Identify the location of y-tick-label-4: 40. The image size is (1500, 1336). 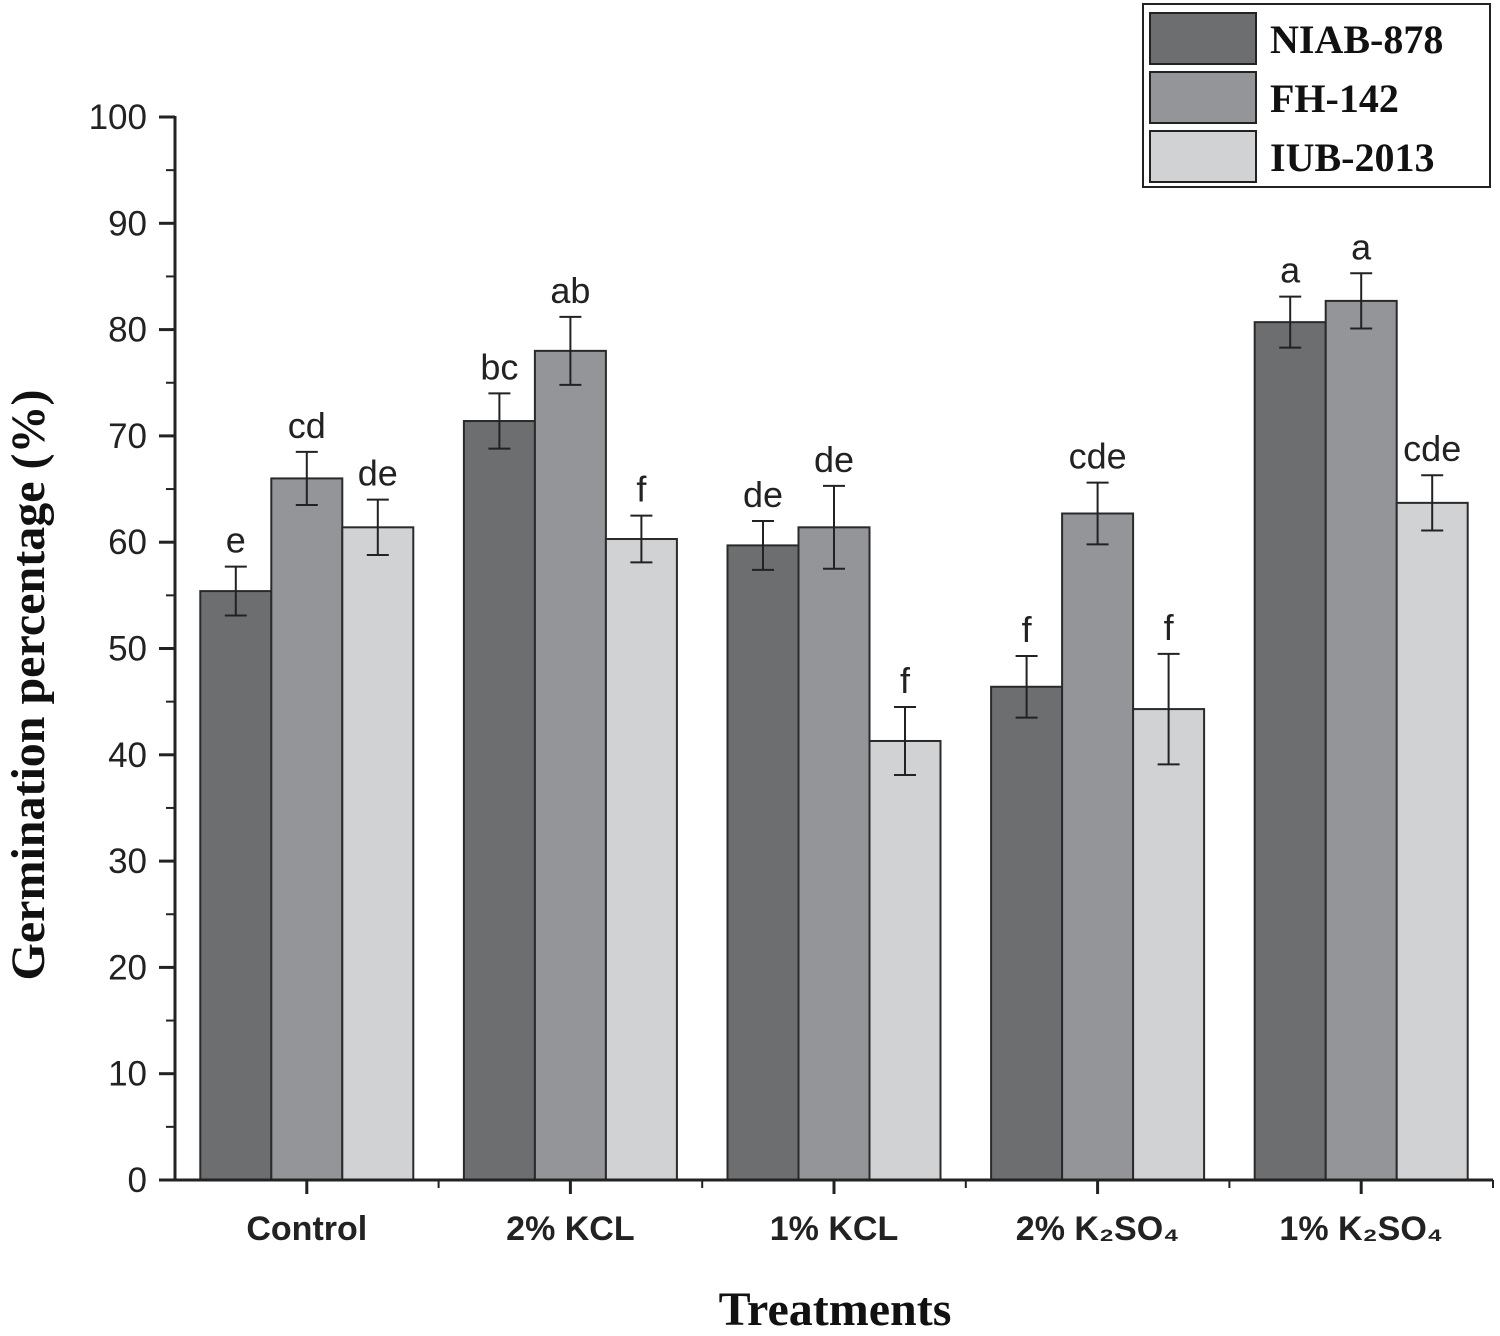
(127, 755).